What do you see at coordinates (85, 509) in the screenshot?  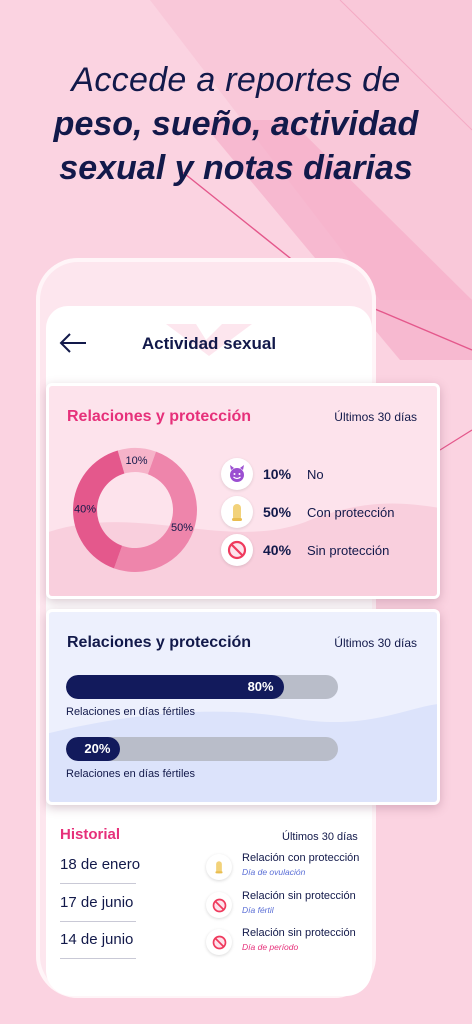 I see `donut-label: 40%` at bounding box center [85, 509].